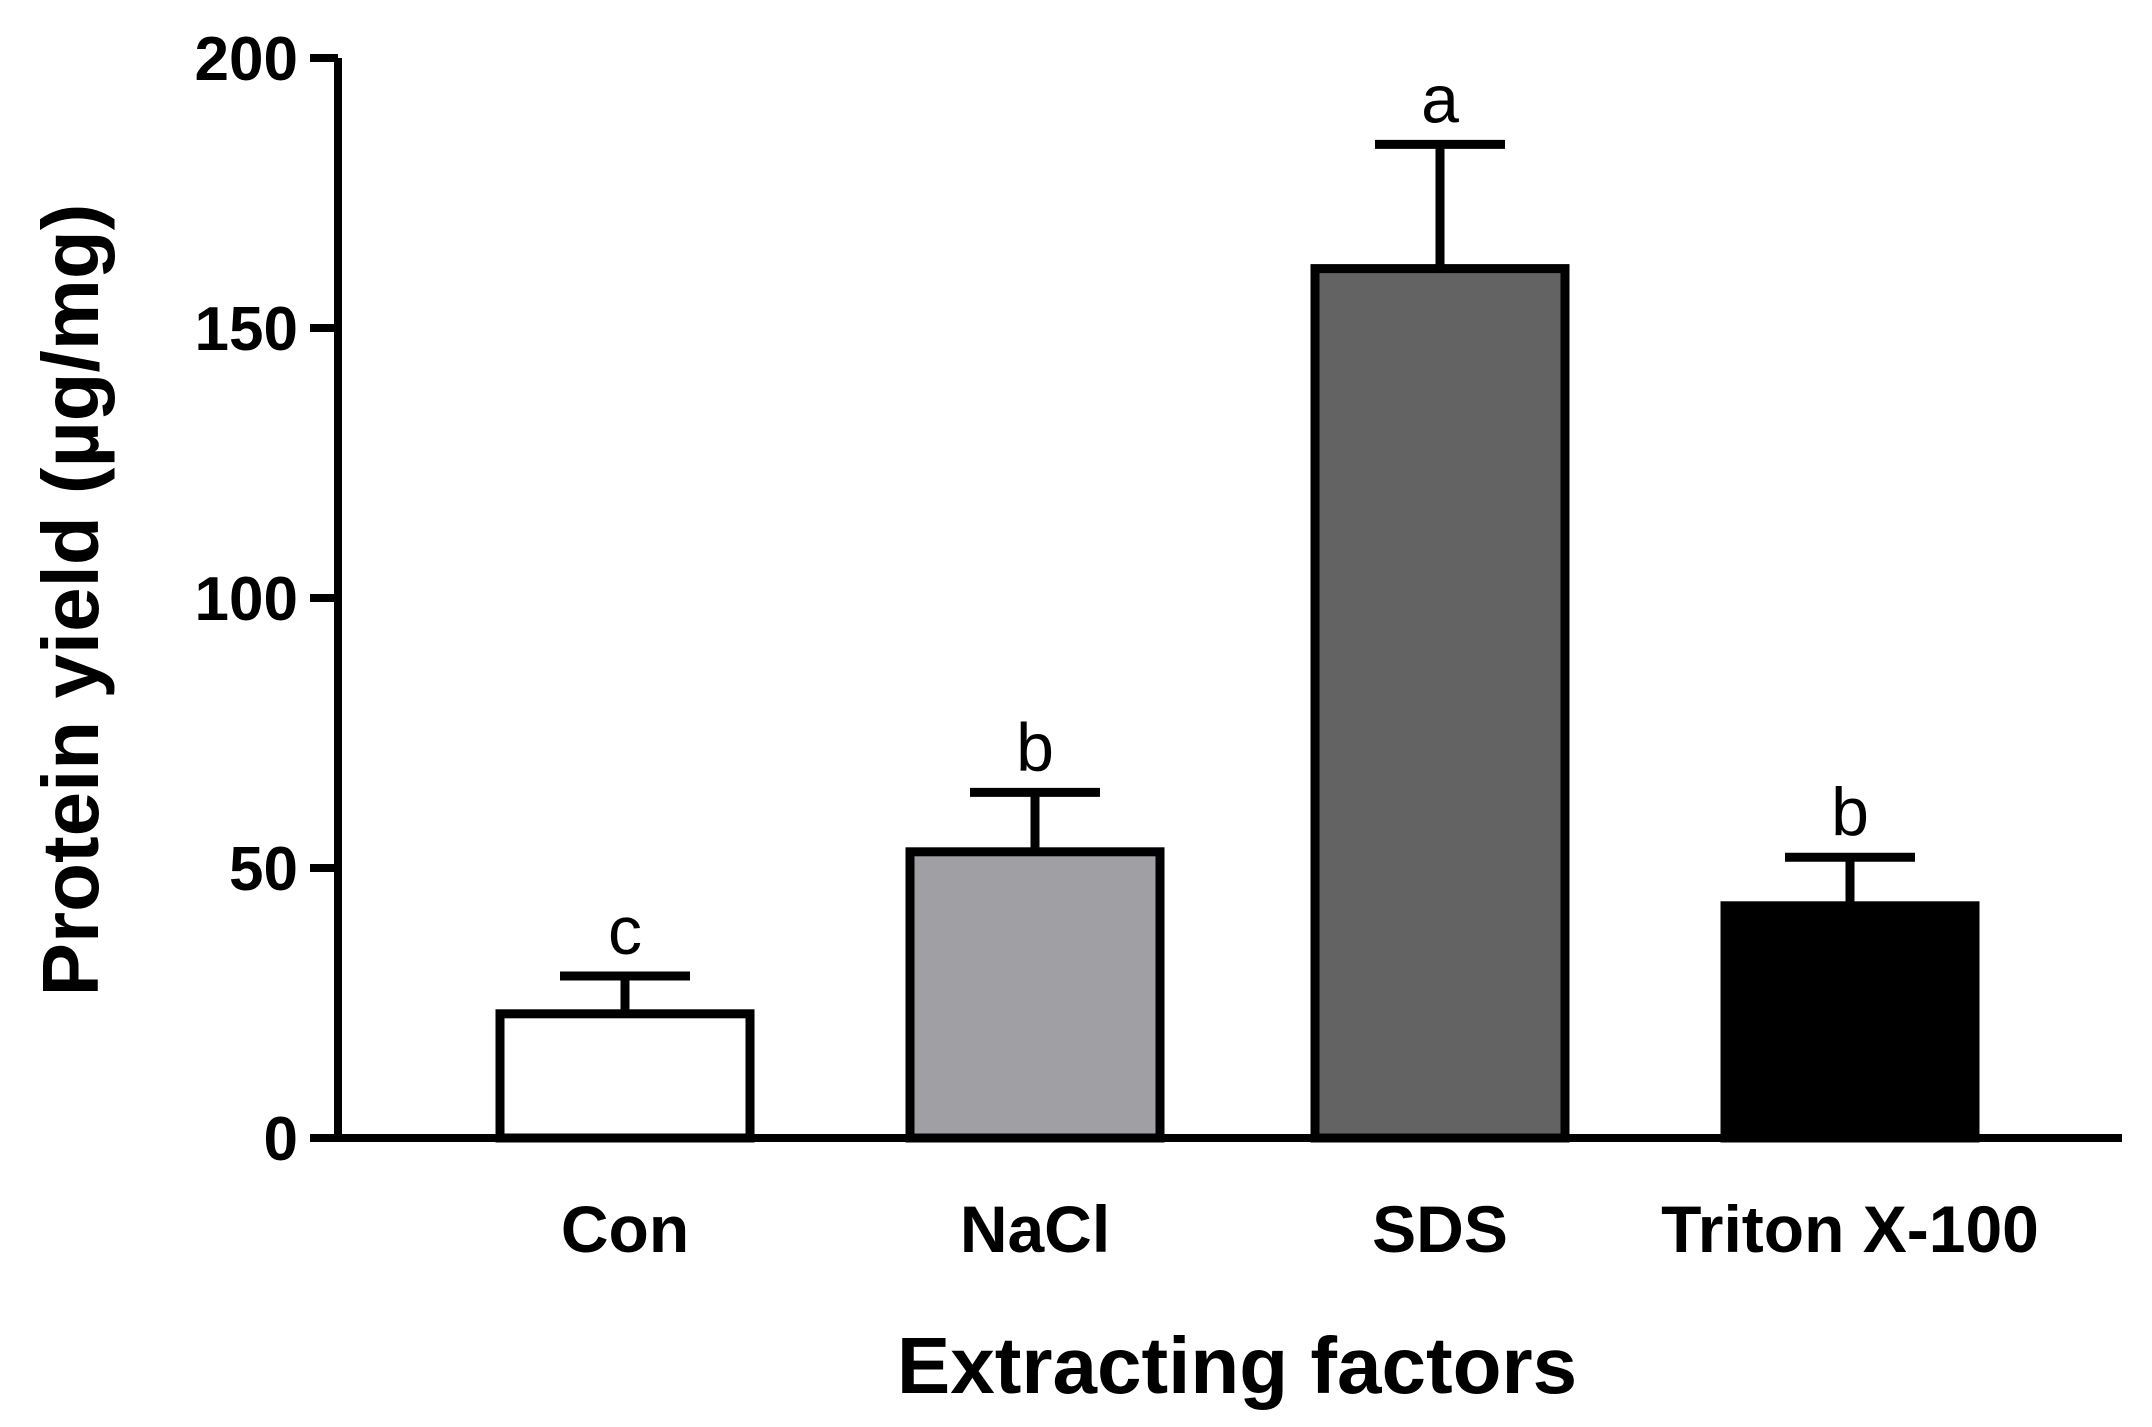 The image size is (2152, 1427). Describe the element at coordinates (625, 1229) in the screenshot. I see `x-tick-label-con: Con` at that location.